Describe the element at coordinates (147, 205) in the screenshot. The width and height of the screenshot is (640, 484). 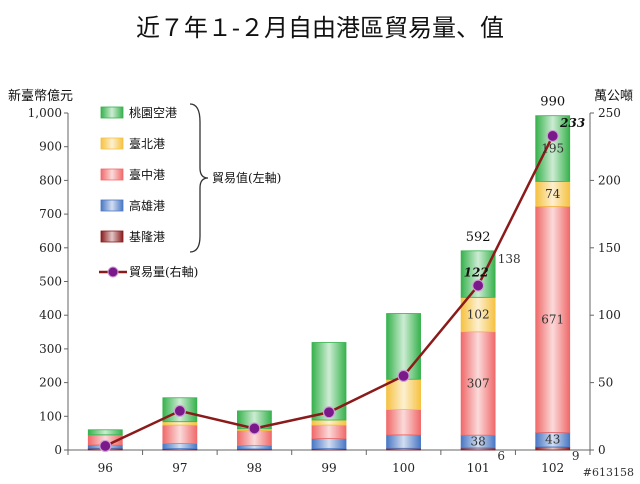
I see `legend-label: 高雄港` at that location.